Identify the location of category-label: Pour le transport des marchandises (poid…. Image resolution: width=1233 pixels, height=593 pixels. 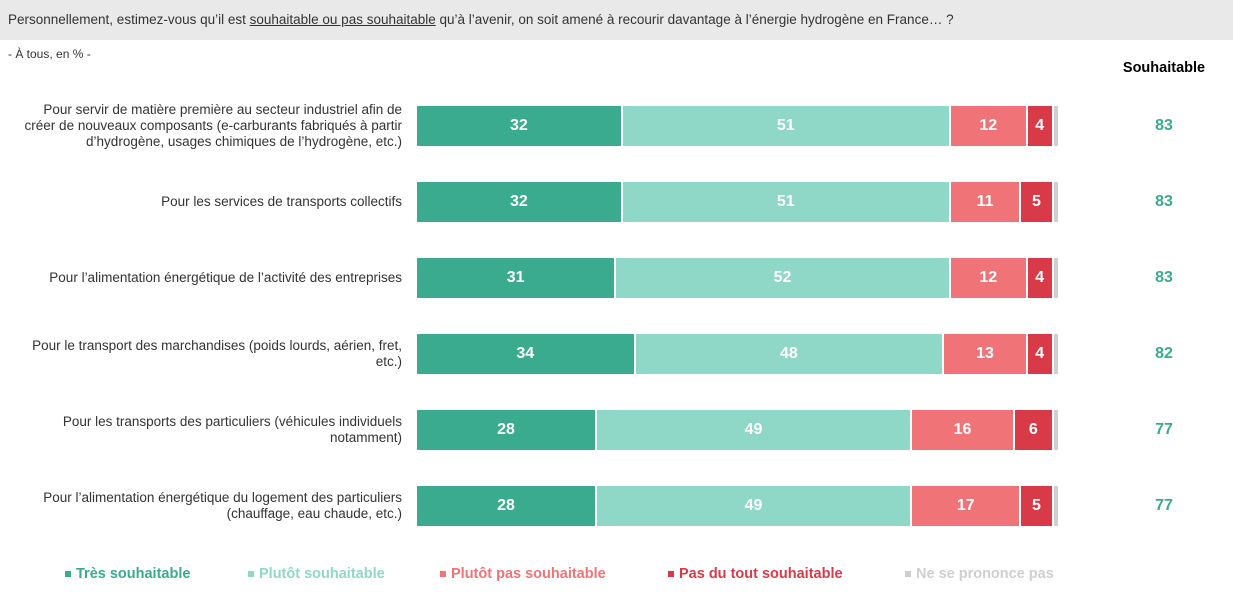
(217, 353).